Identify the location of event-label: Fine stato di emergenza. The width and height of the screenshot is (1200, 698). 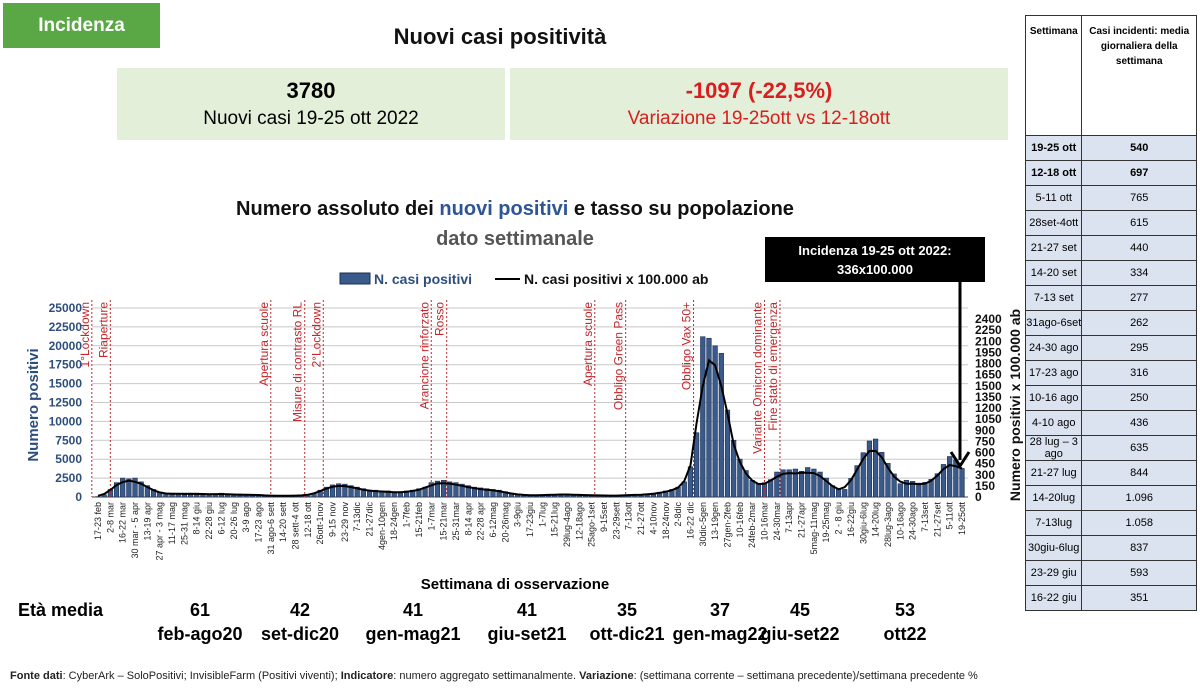
(773, 366).